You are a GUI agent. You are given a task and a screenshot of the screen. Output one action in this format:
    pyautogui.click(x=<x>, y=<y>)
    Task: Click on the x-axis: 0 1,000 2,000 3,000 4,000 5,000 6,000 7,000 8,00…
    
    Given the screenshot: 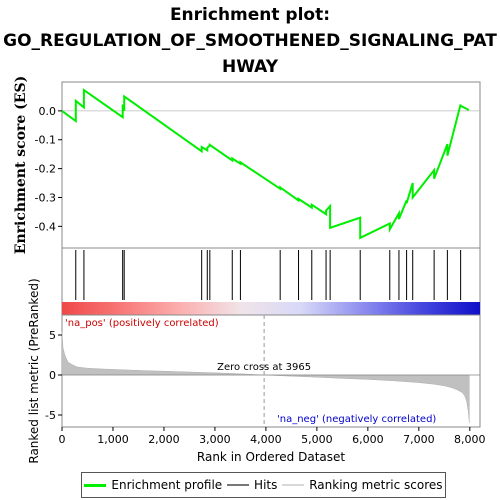 What is the action you would take?
    pyautogui.click(x=272, y=436)
    